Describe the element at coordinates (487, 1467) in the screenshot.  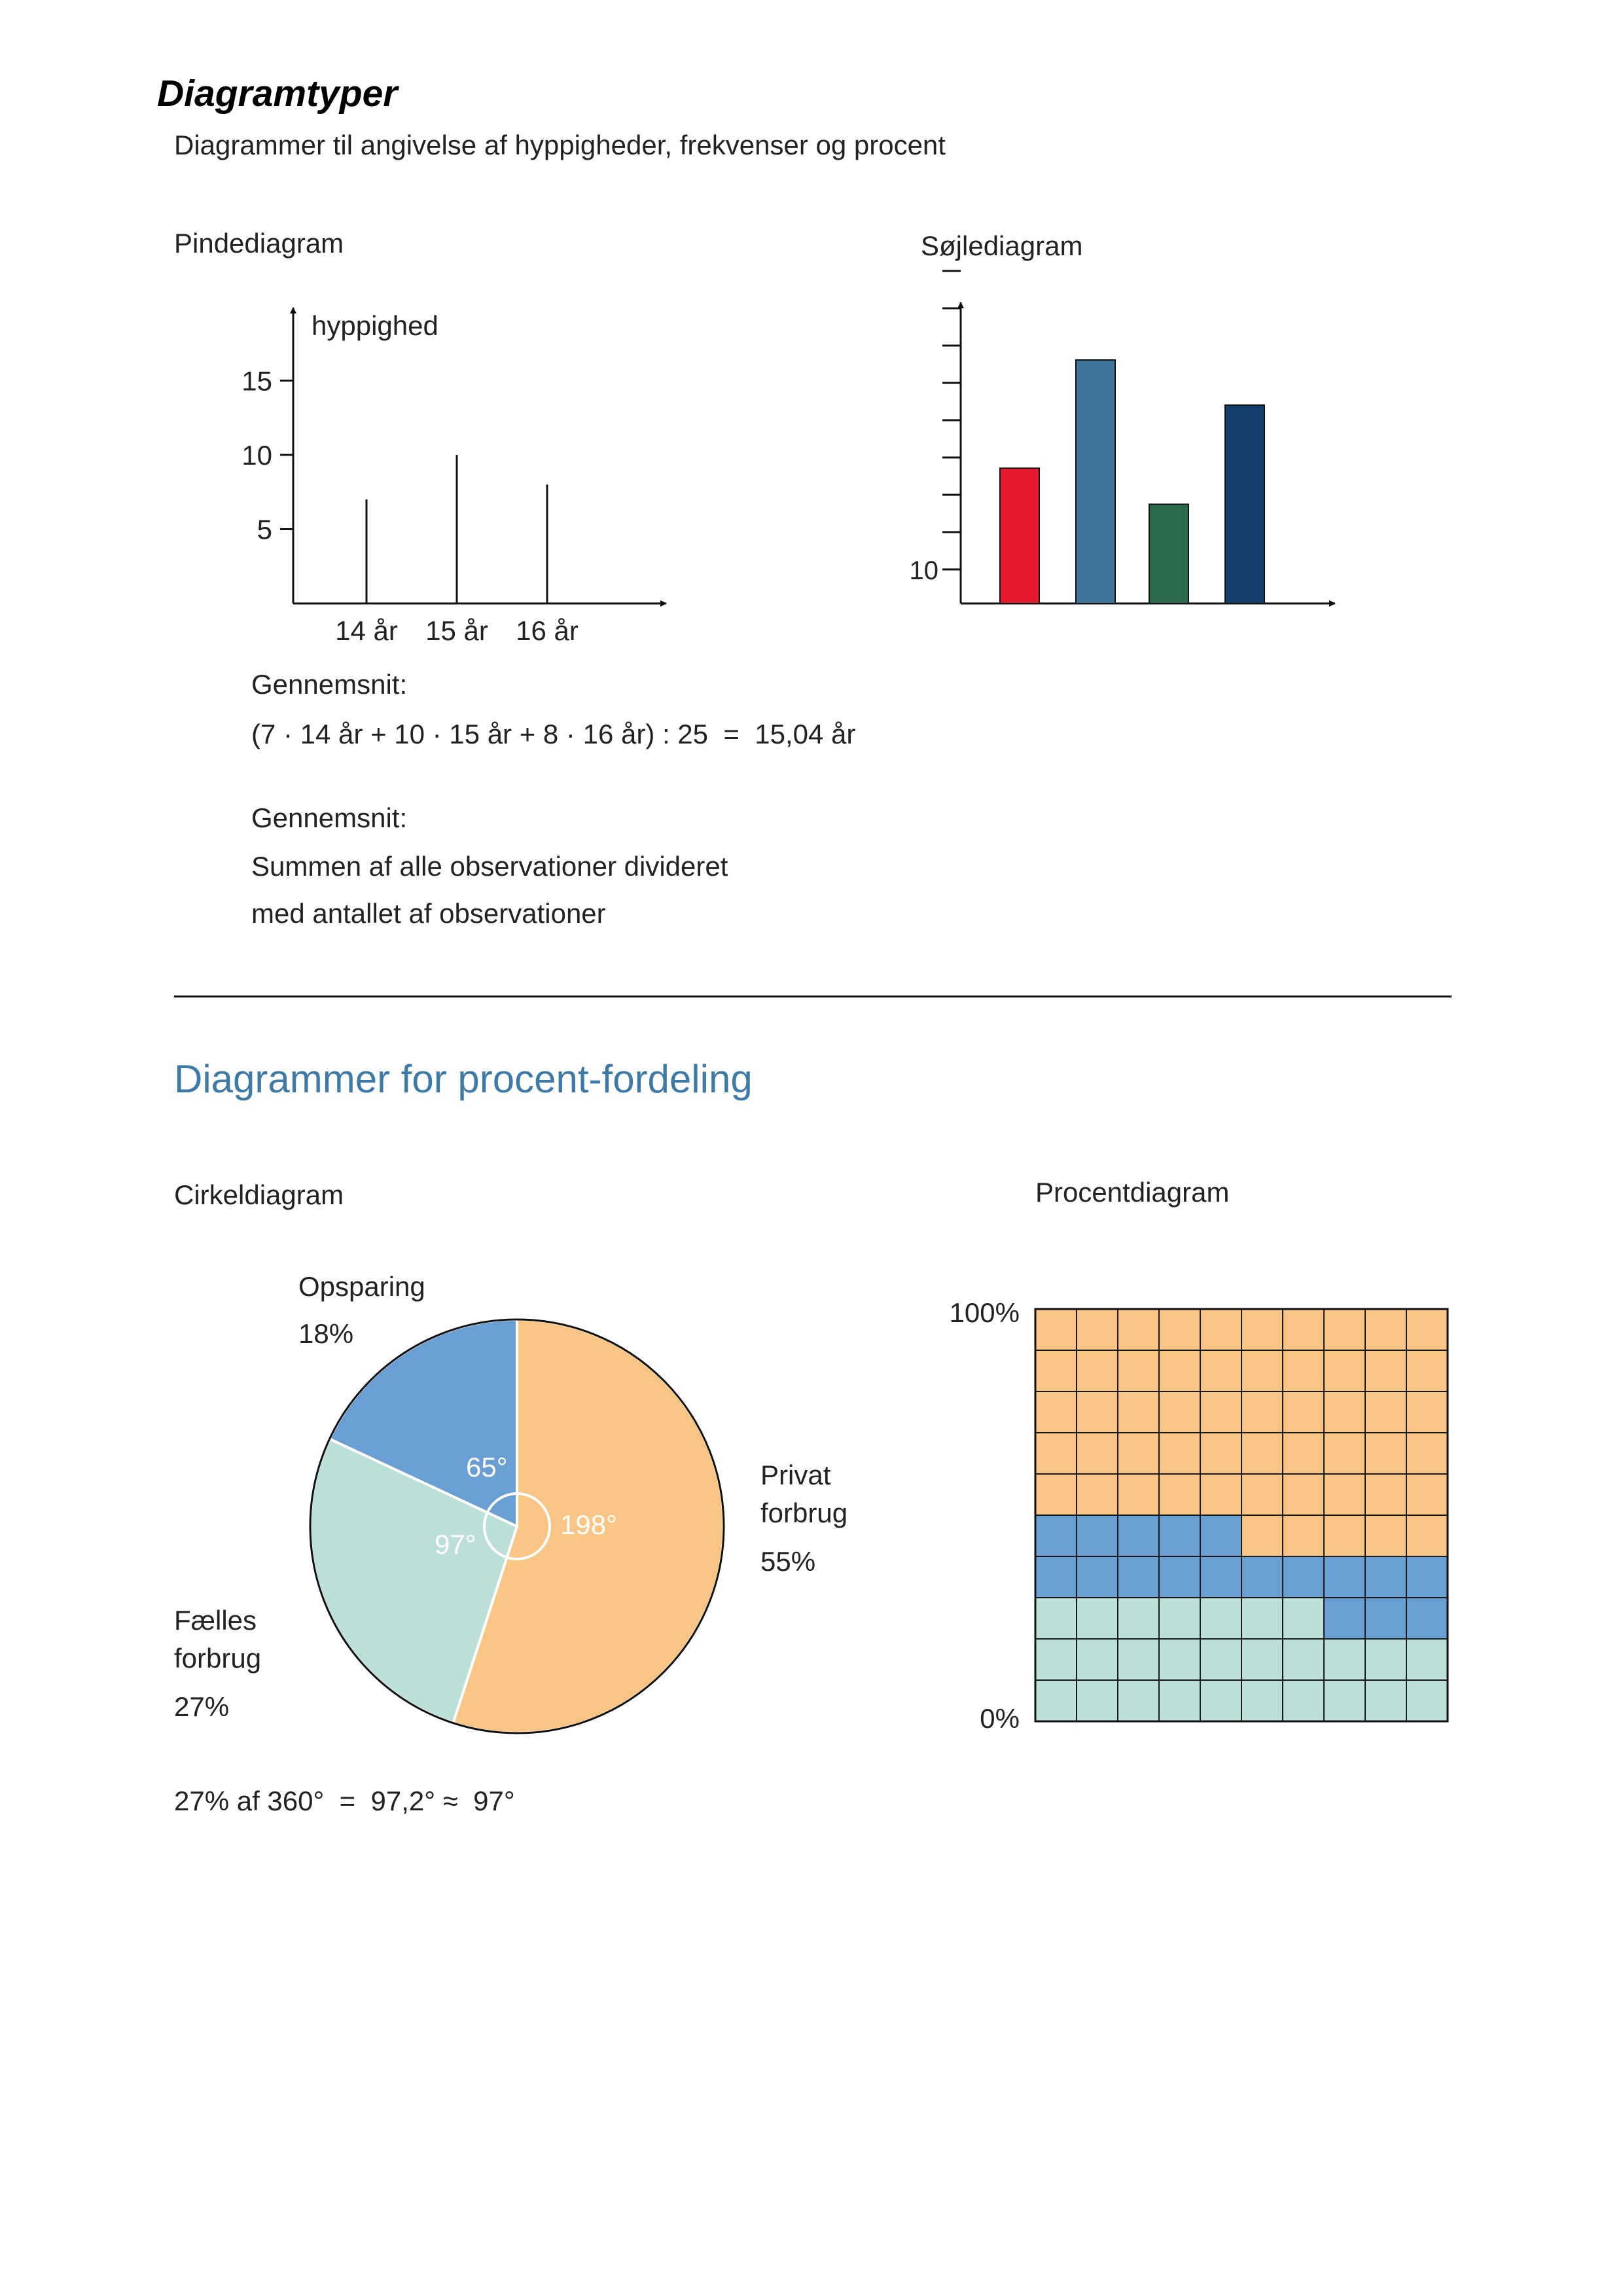
I see `angle-label-opsparing: 65°` at that location.